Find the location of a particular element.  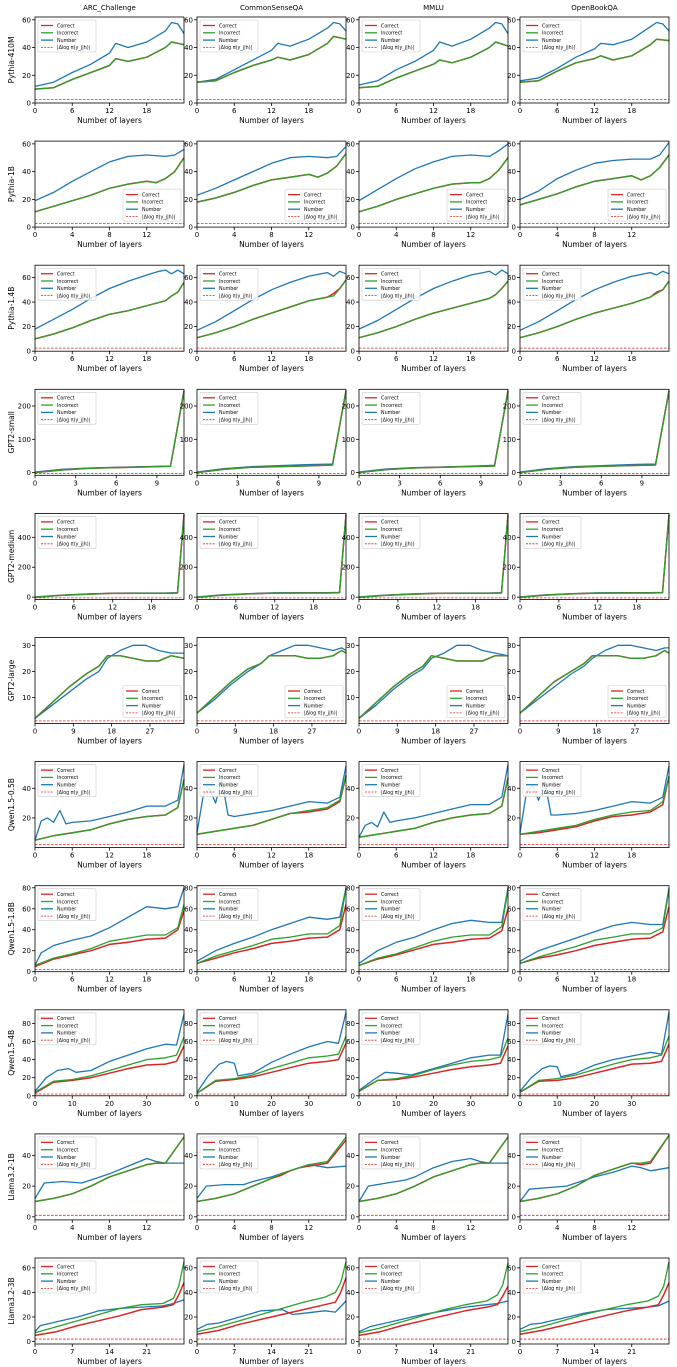

y-tick-label: 200 is located at coordinates (509, 406).